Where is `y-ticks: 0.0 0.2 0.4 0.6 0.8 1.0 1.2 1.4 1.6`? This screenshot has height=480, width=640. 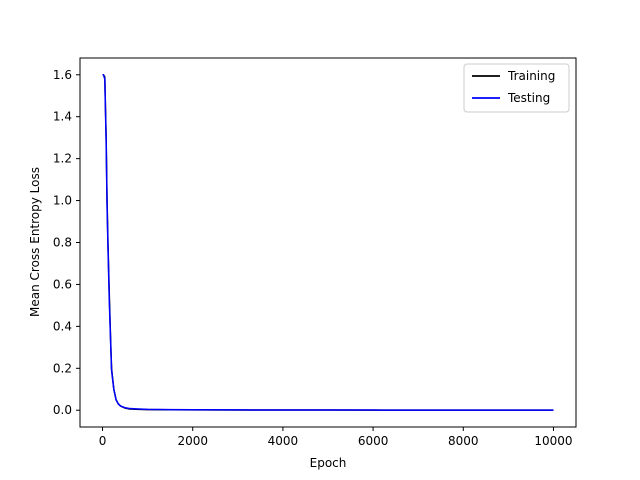 y-ticks: 0.0 0.2 0.4 0.6 0.8 1.0 1.2 1.4 1.6 is located at coordinates (66, 242).